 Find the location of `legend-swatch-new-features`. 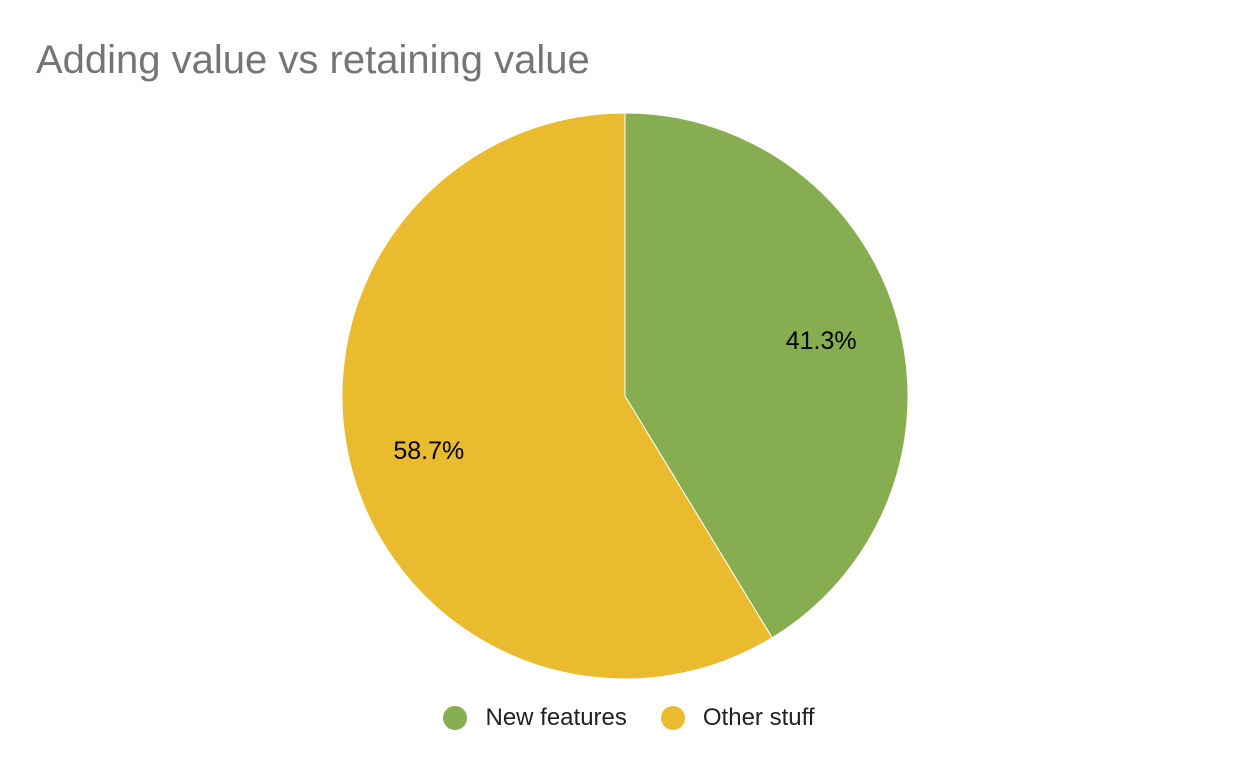

legend-swatch-new-features is located at coordinates (455, 718).